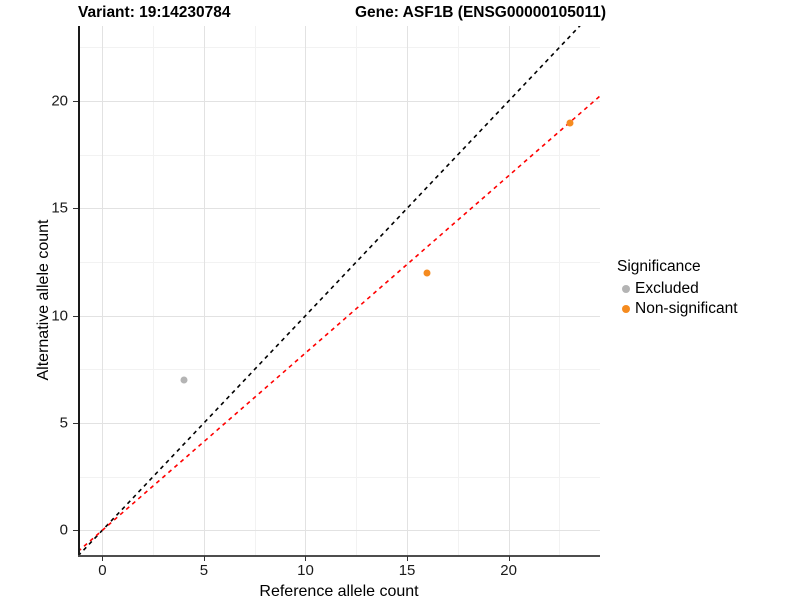 This screenshot has width=800, height=601. I want to click on gene-title: Gene: ASF1B (ENSG00000105011), so click(480, 12).